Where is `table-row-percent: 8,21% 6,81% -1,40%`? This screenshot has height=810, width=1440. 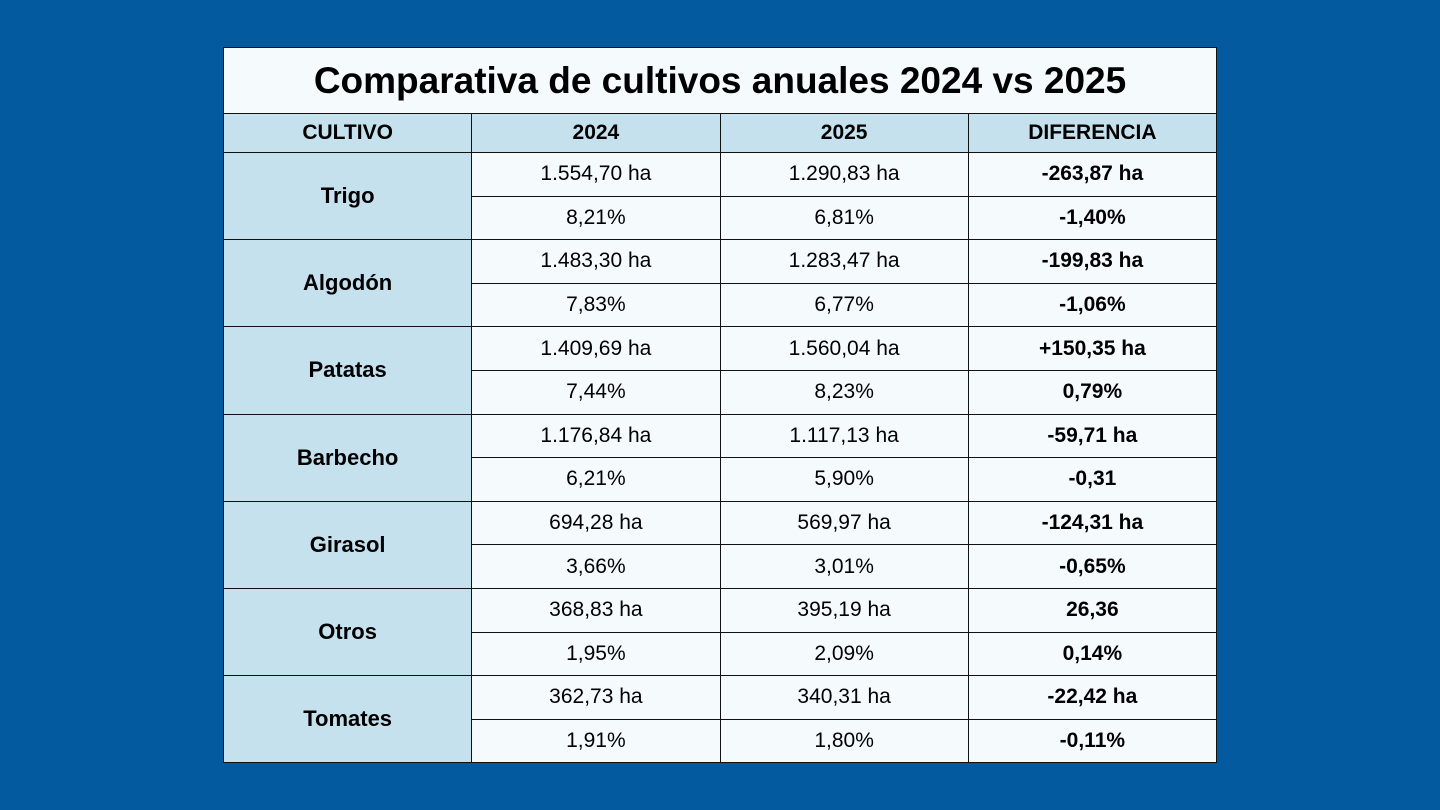
table-row-percent: 8,21% 6,81% -1,40% is located at coordinates (721, 218).